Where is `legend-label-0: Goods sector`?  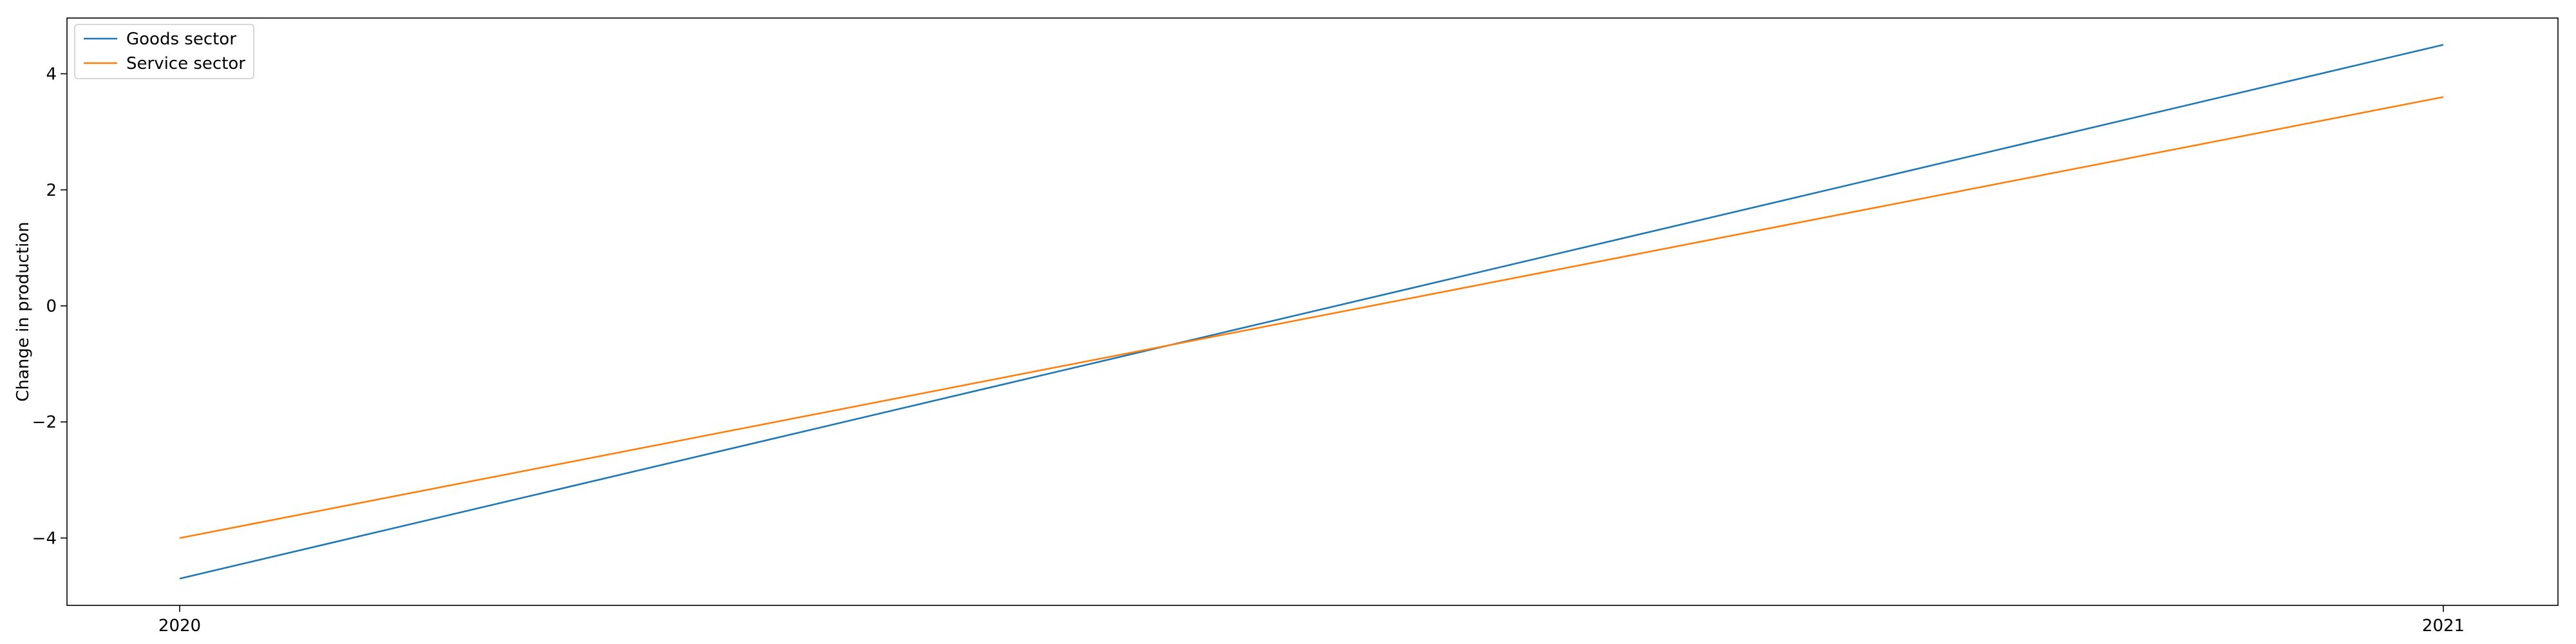
legend-label-0: Goods sector is located at coordinates (181, 40).